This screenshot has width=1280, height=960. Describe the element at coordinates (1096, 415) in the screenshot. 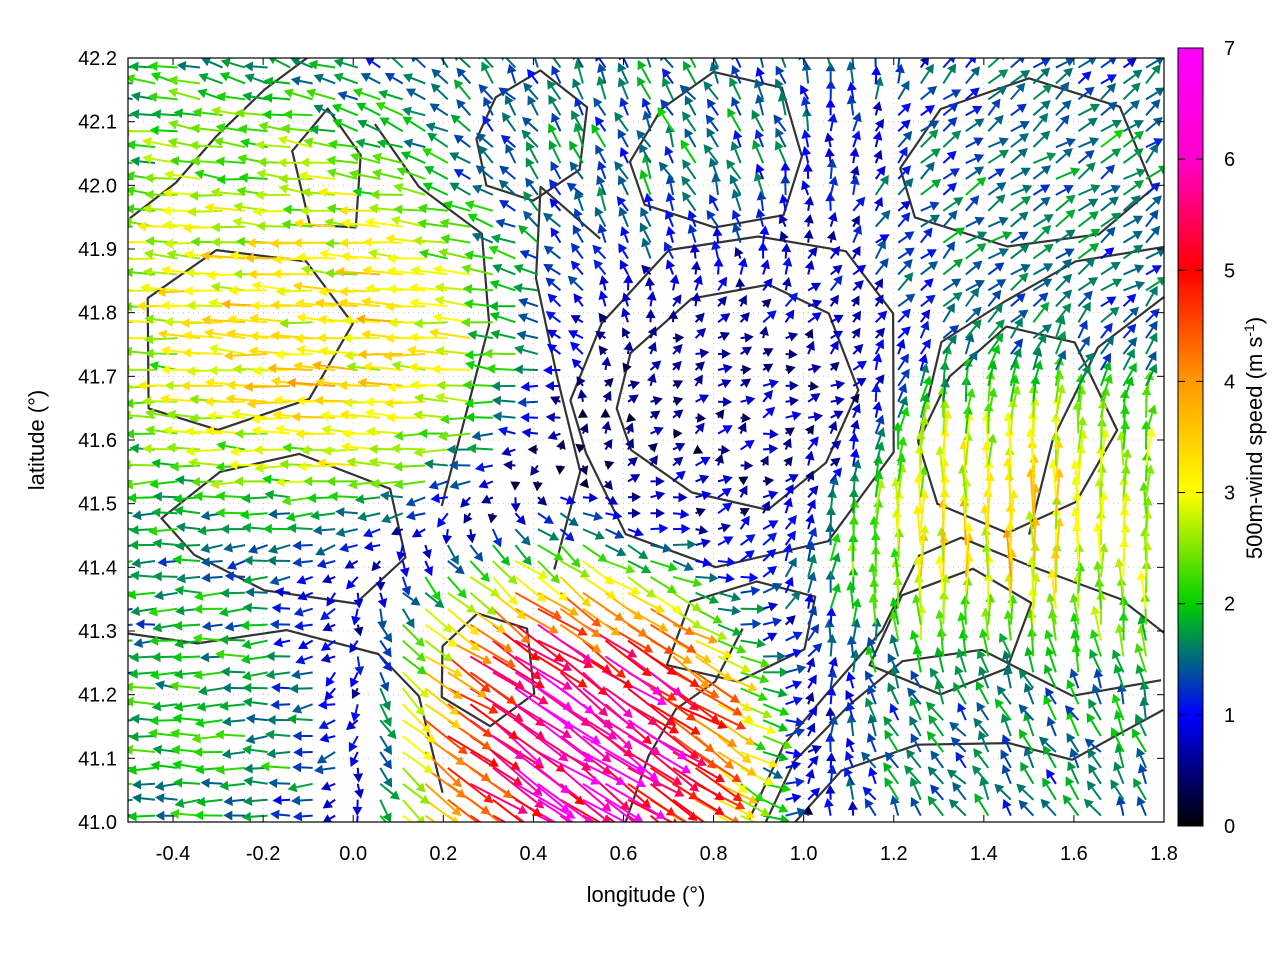

I see `contour-line` at that location.